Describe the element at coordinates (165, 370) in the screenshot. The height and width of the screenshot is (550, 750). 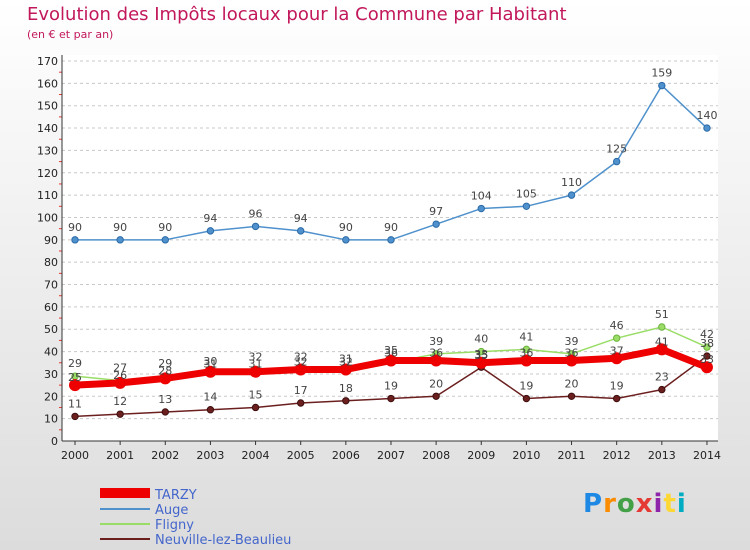
I see `data-label-tarzy: 28` at that location.